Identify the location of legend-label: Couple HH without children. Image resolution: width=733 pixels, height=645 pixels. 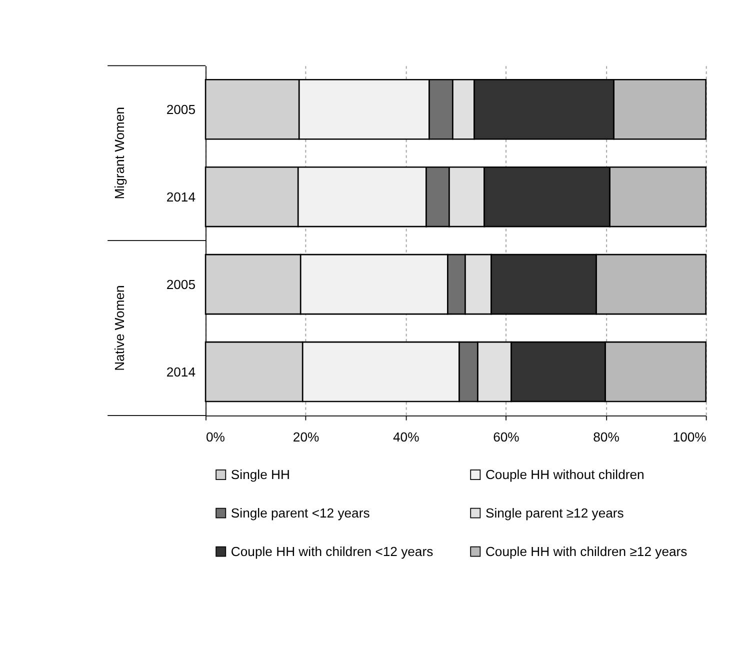
(564, 474).